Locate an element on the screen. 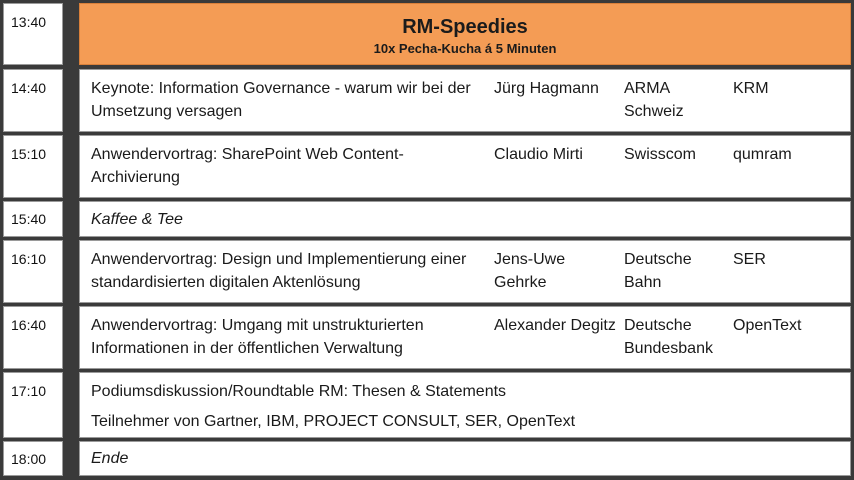  session-speaker: Alexander Degitz is located at coordinates (555, 325).